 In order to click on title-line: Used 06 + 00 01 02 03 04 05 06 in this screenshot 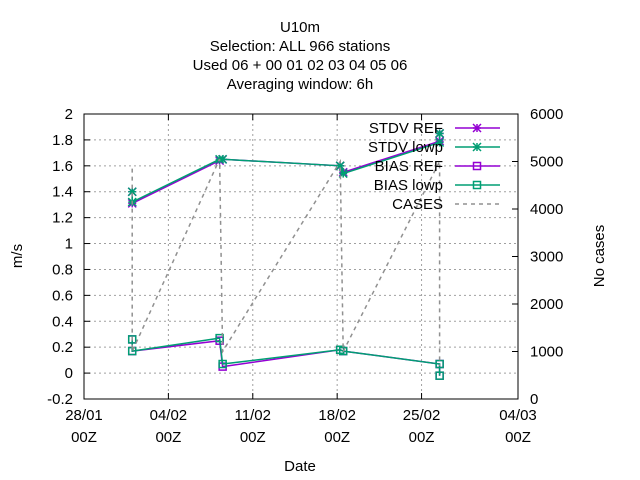, I will do `click(300, 65)`.